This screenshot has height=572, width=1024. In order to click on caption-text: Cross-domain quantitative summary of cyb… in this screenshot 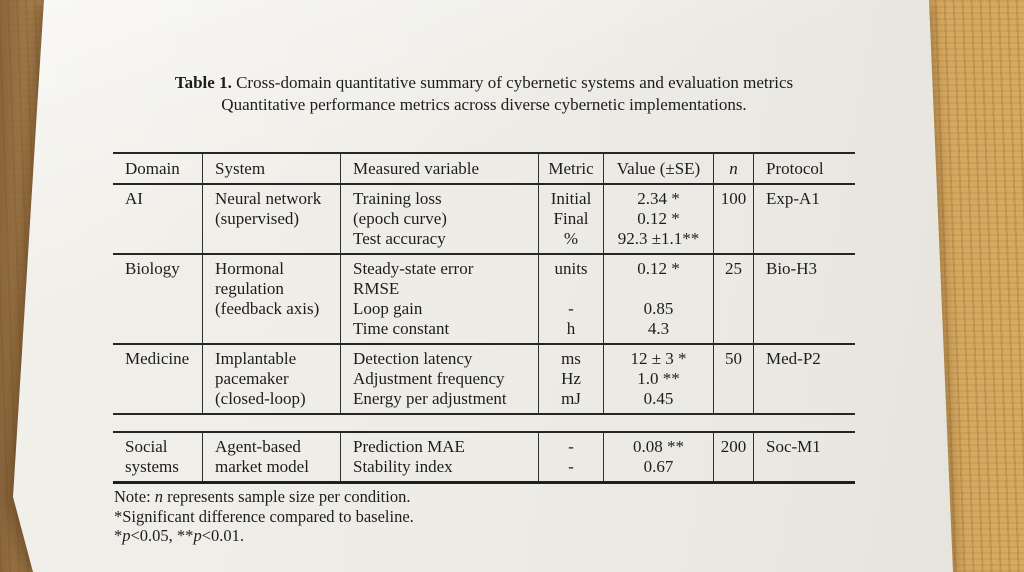, I will do `click(512, 82)`.